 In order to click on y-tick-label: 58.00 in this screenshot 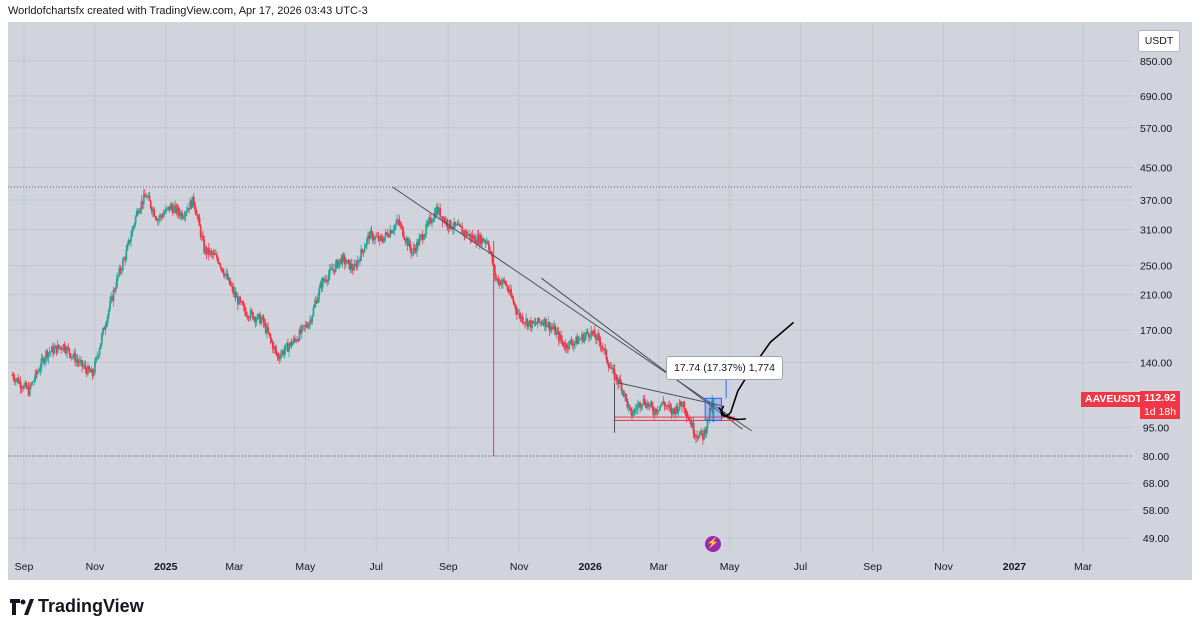, I will do `click(1156, 511)`.